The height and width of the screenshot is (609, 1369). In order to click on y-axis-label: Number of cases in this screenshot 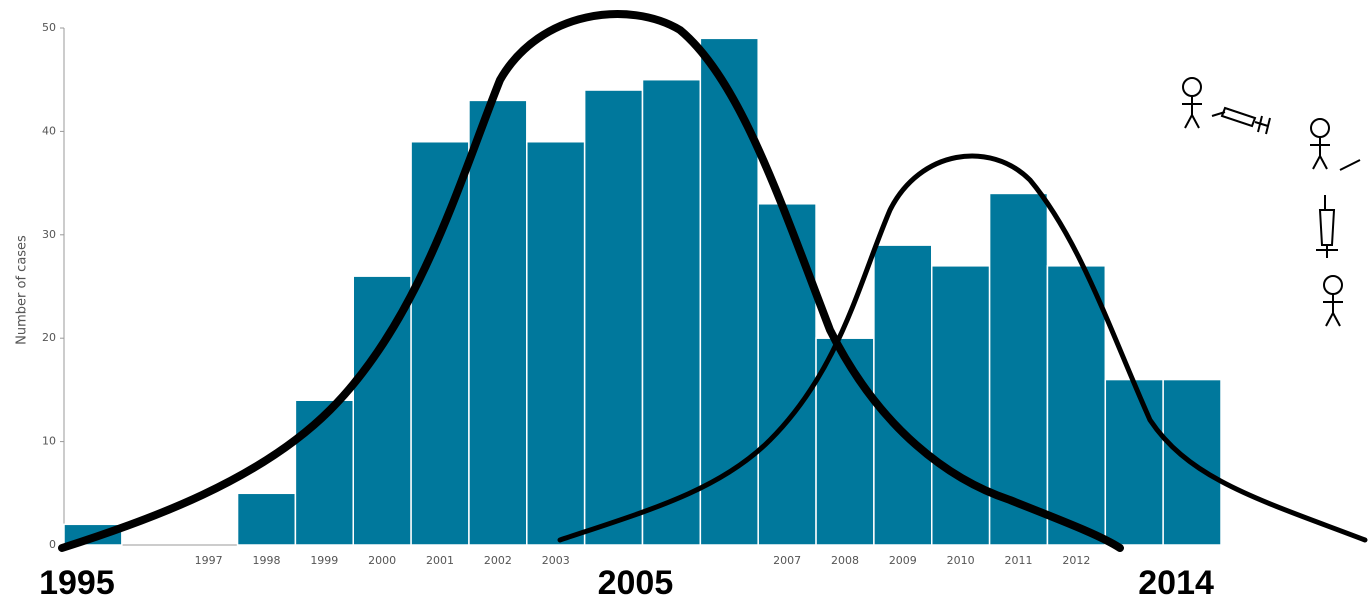, I will do `click(22, 290)`.